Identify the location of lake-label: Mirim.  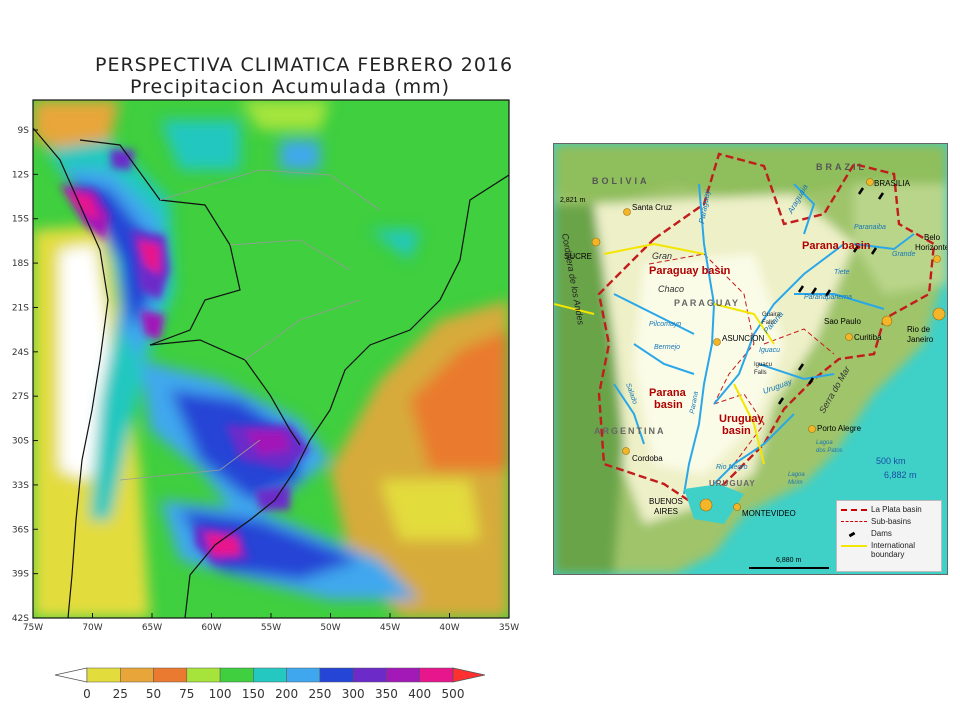
(795, 483).